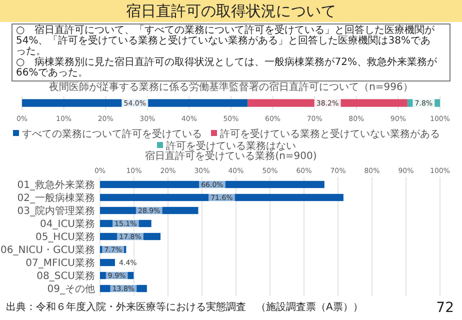 The width and height of the screenshot is (462, 320). Describe the element at coordinates (65, 237) in the screenshot. I see `y-tick-label: 05_HCU業務` at that location.